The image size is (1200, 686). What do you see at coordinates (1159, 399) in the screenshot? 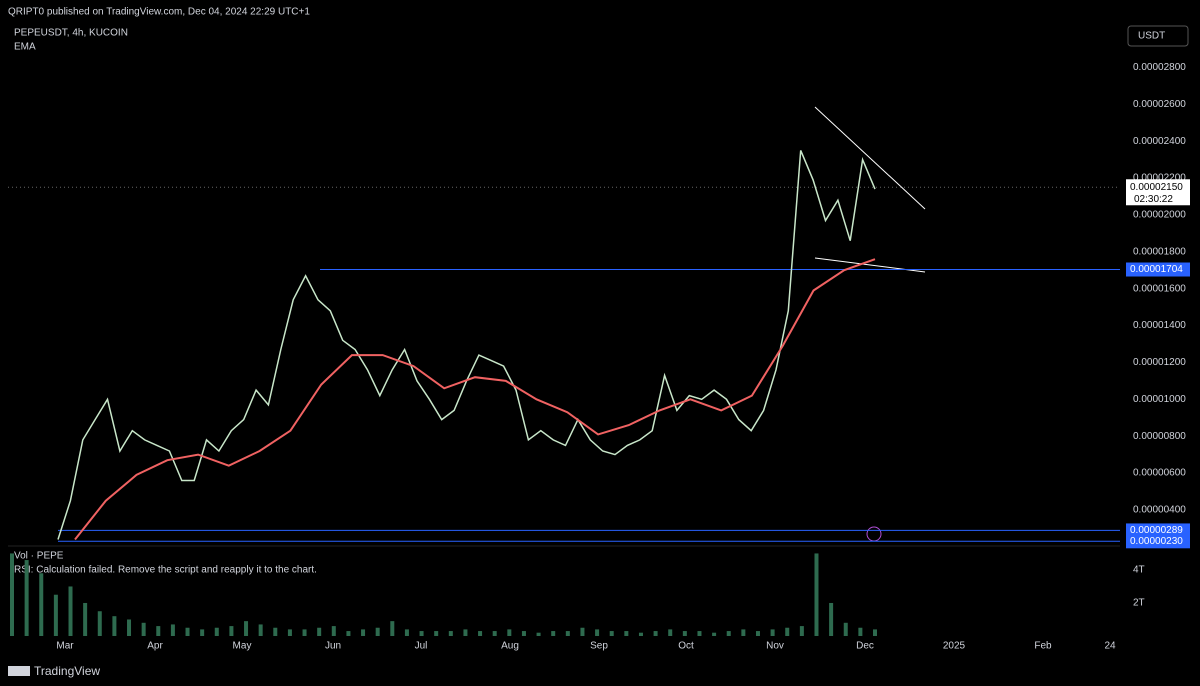
I see `y-tick-label: 0.00001000` at bounding box center [1159, 399].